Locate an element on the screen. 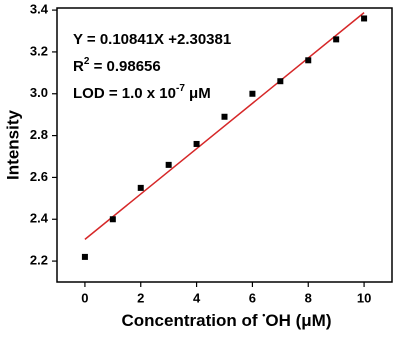  annotation: R2 = 0.98656 is located at coordinates (117, 65).